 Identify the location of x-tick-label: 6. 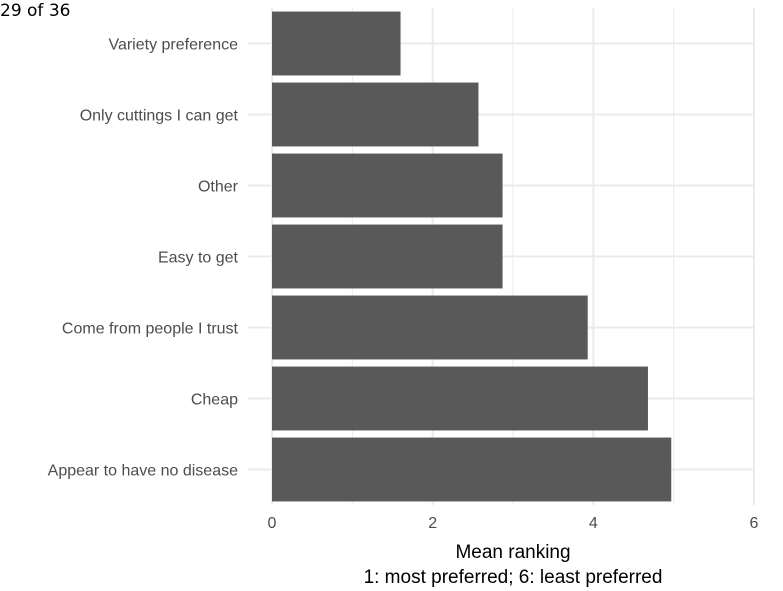
(754, 523).